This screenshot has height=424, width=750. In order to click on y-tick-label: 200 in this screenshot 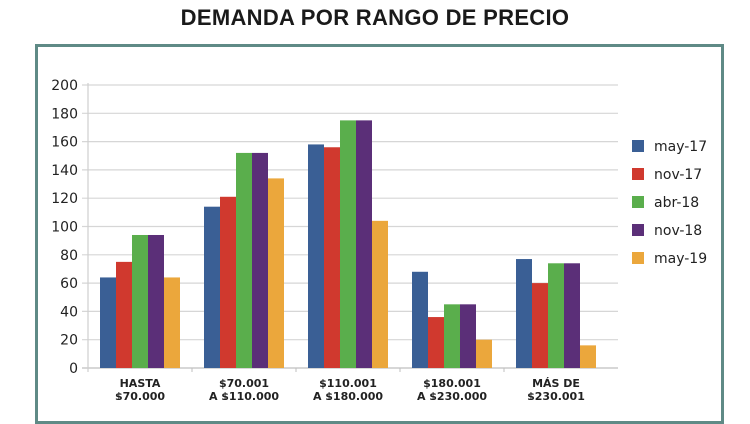, I will do `click(64, 86)`.